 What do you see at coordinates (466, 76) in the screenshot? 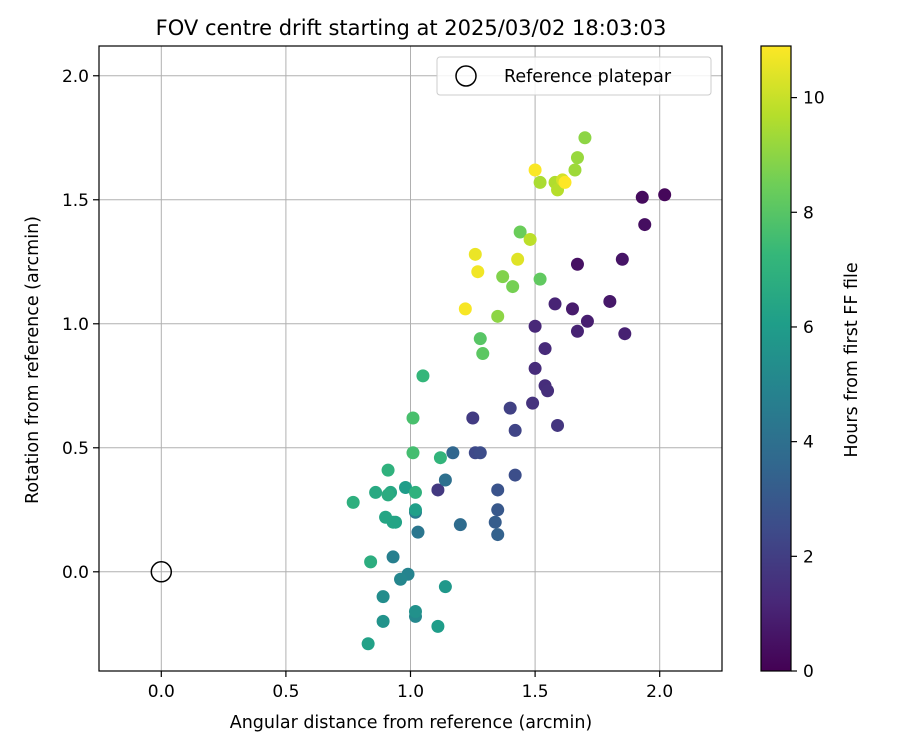
I see `legend-marker-icon` at bounding box center [466, 76].